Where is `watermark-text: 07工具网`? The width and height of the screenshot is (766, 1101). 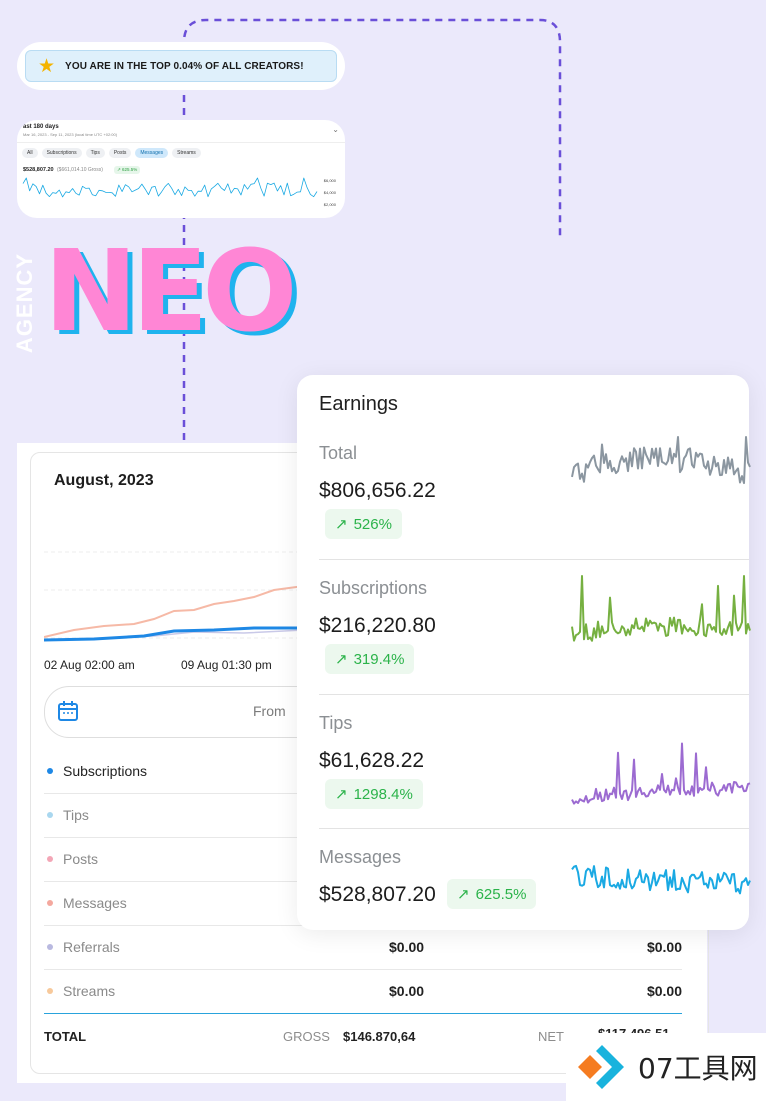
watermark-text: 07工具网 is located at coordinates (698, 1068).